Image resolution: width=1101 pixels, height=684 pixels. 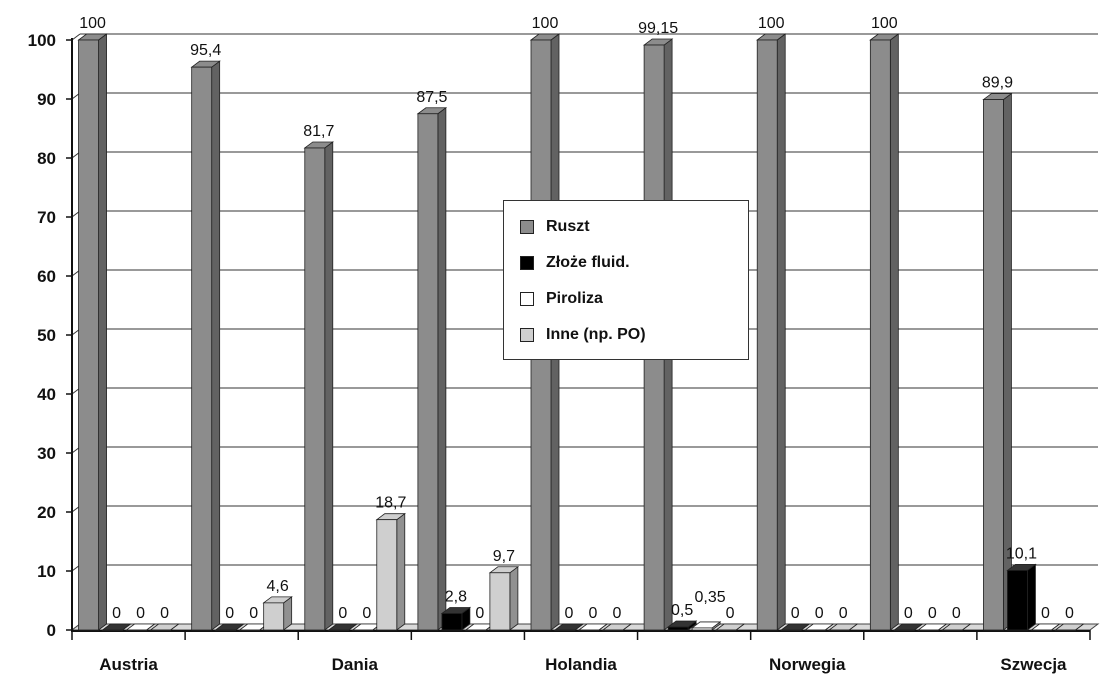 What do you see at coordinates (46, 158) in the screenshot?
I see `ytick-label: 80` at bounding box center [46, 158].